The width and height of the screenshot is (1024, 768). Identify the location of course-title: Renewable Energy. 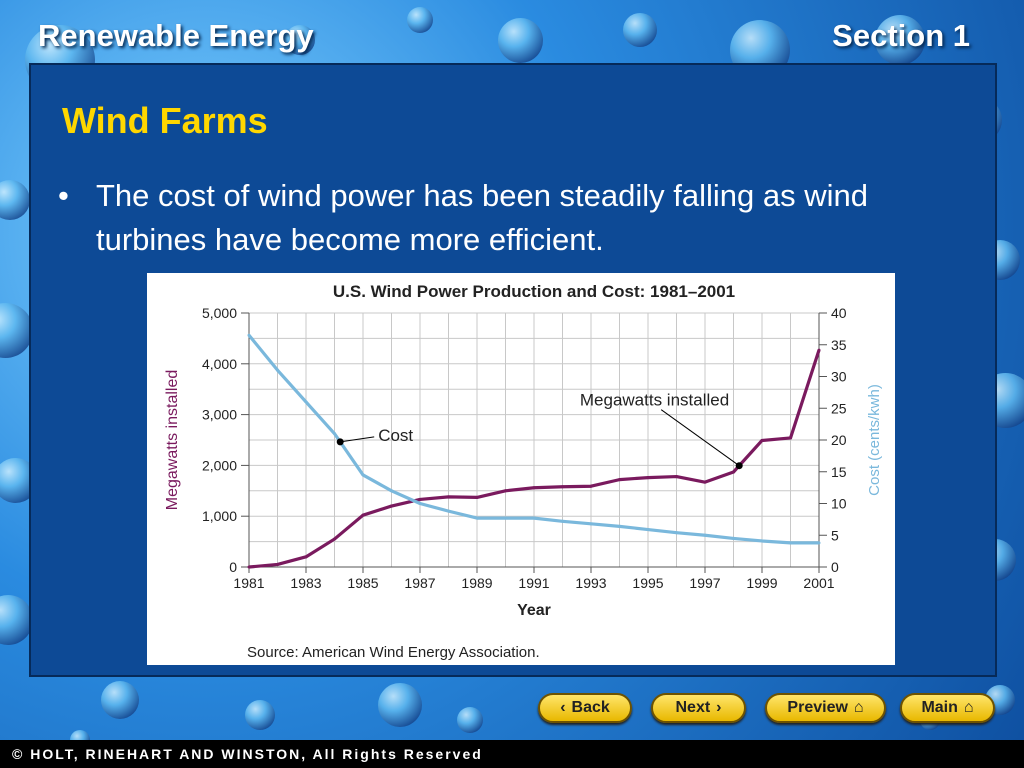
(176, 35).